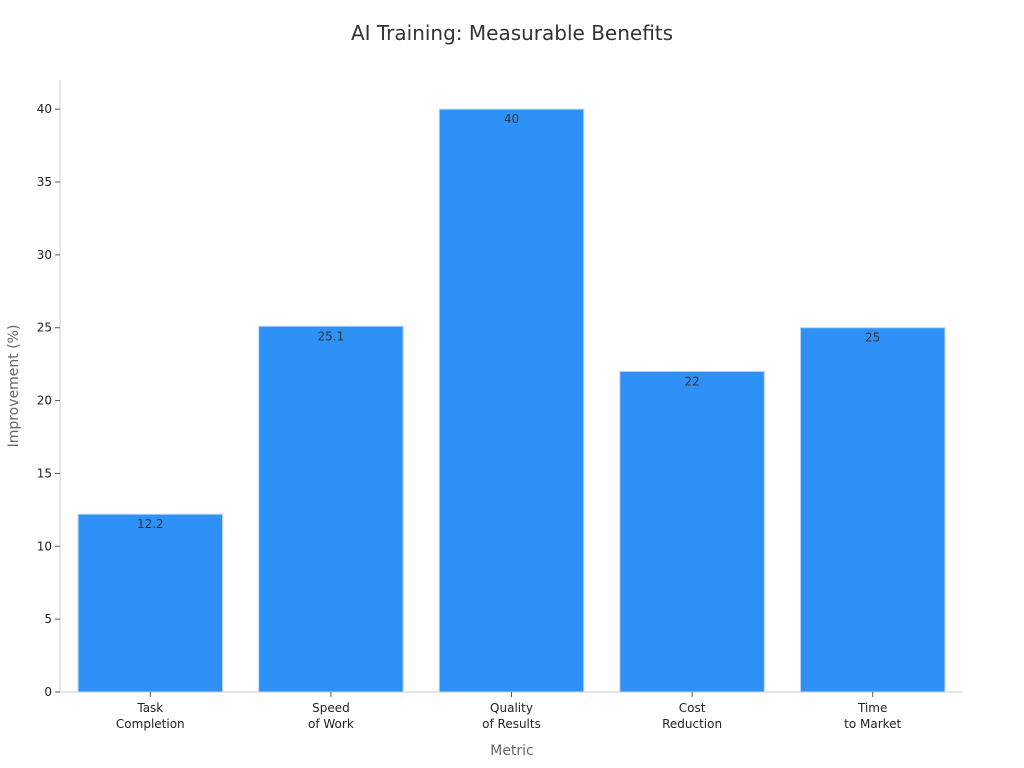 The image size is (1024, 768). I want to click on x-tick-label: Cost Reduction, so click(692, 716).